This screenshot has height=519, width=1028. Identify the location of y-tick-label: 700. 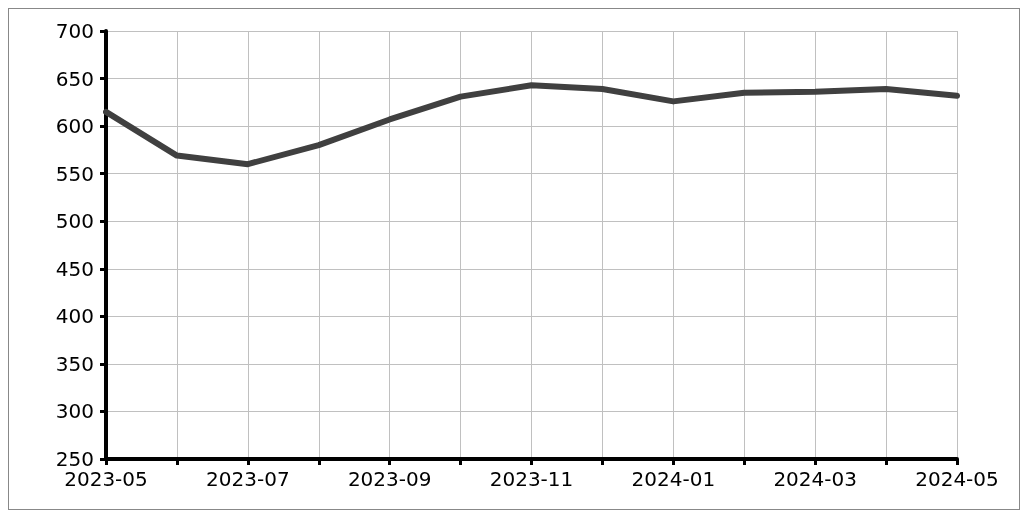
(74, 31).